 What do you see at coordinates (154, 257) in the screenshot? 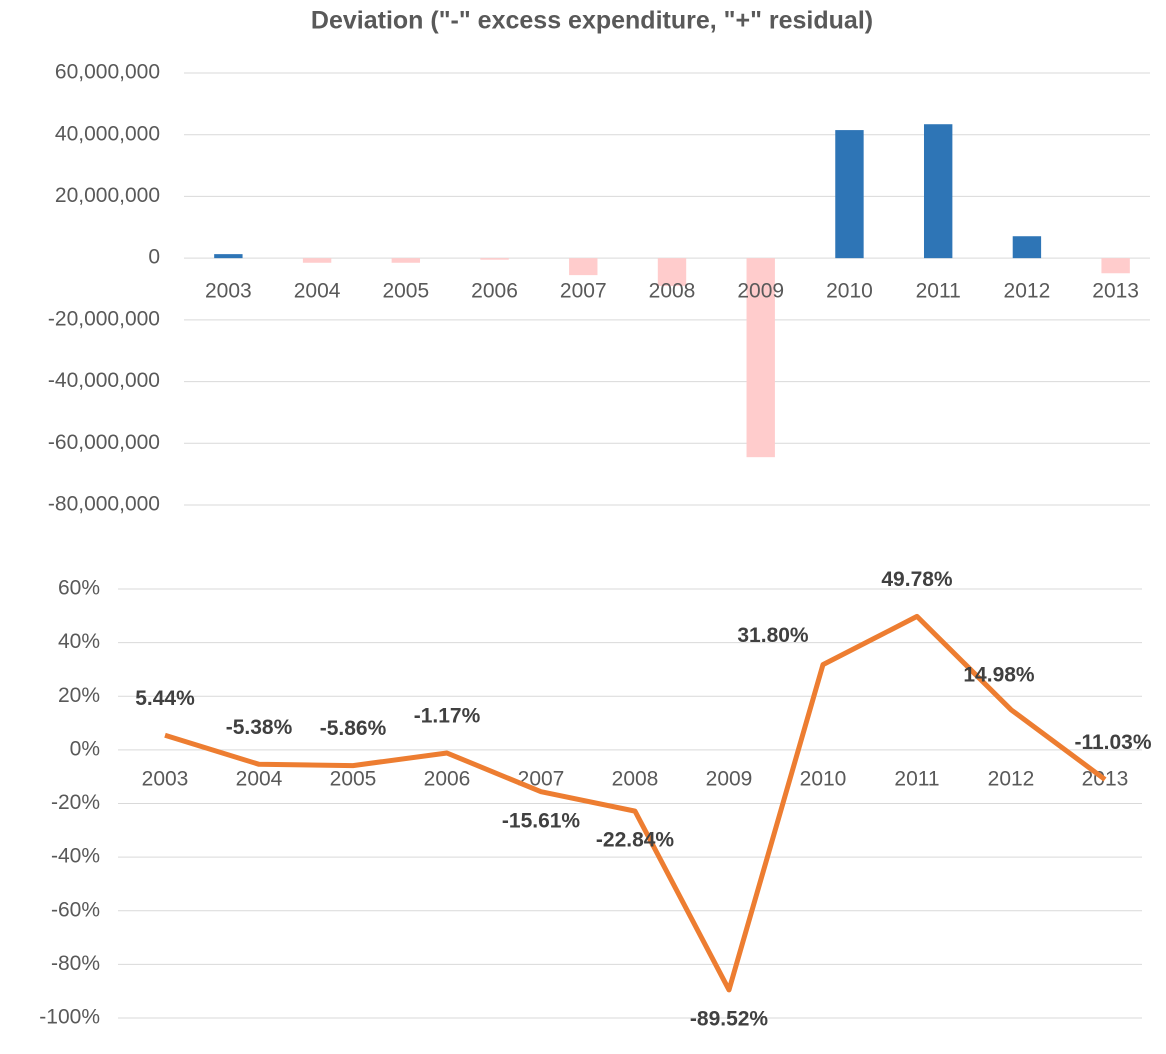
I see `y-tick-label: 0` at bounding box center [154, 257].